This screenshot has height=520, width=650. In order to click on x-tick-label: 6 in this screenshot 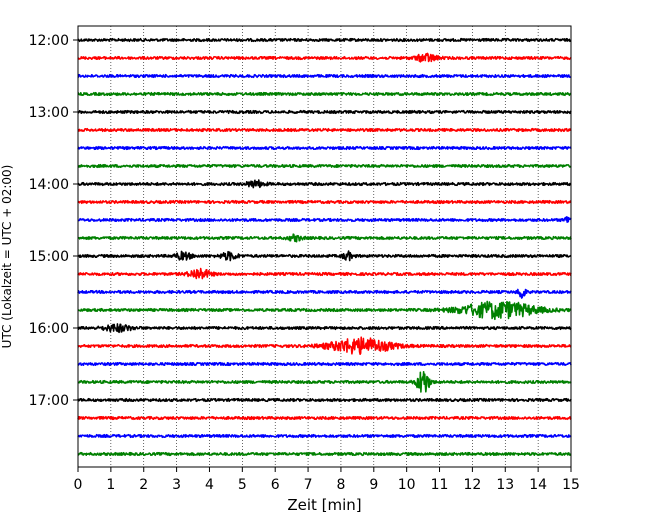, I will do `click(275, 485)`.